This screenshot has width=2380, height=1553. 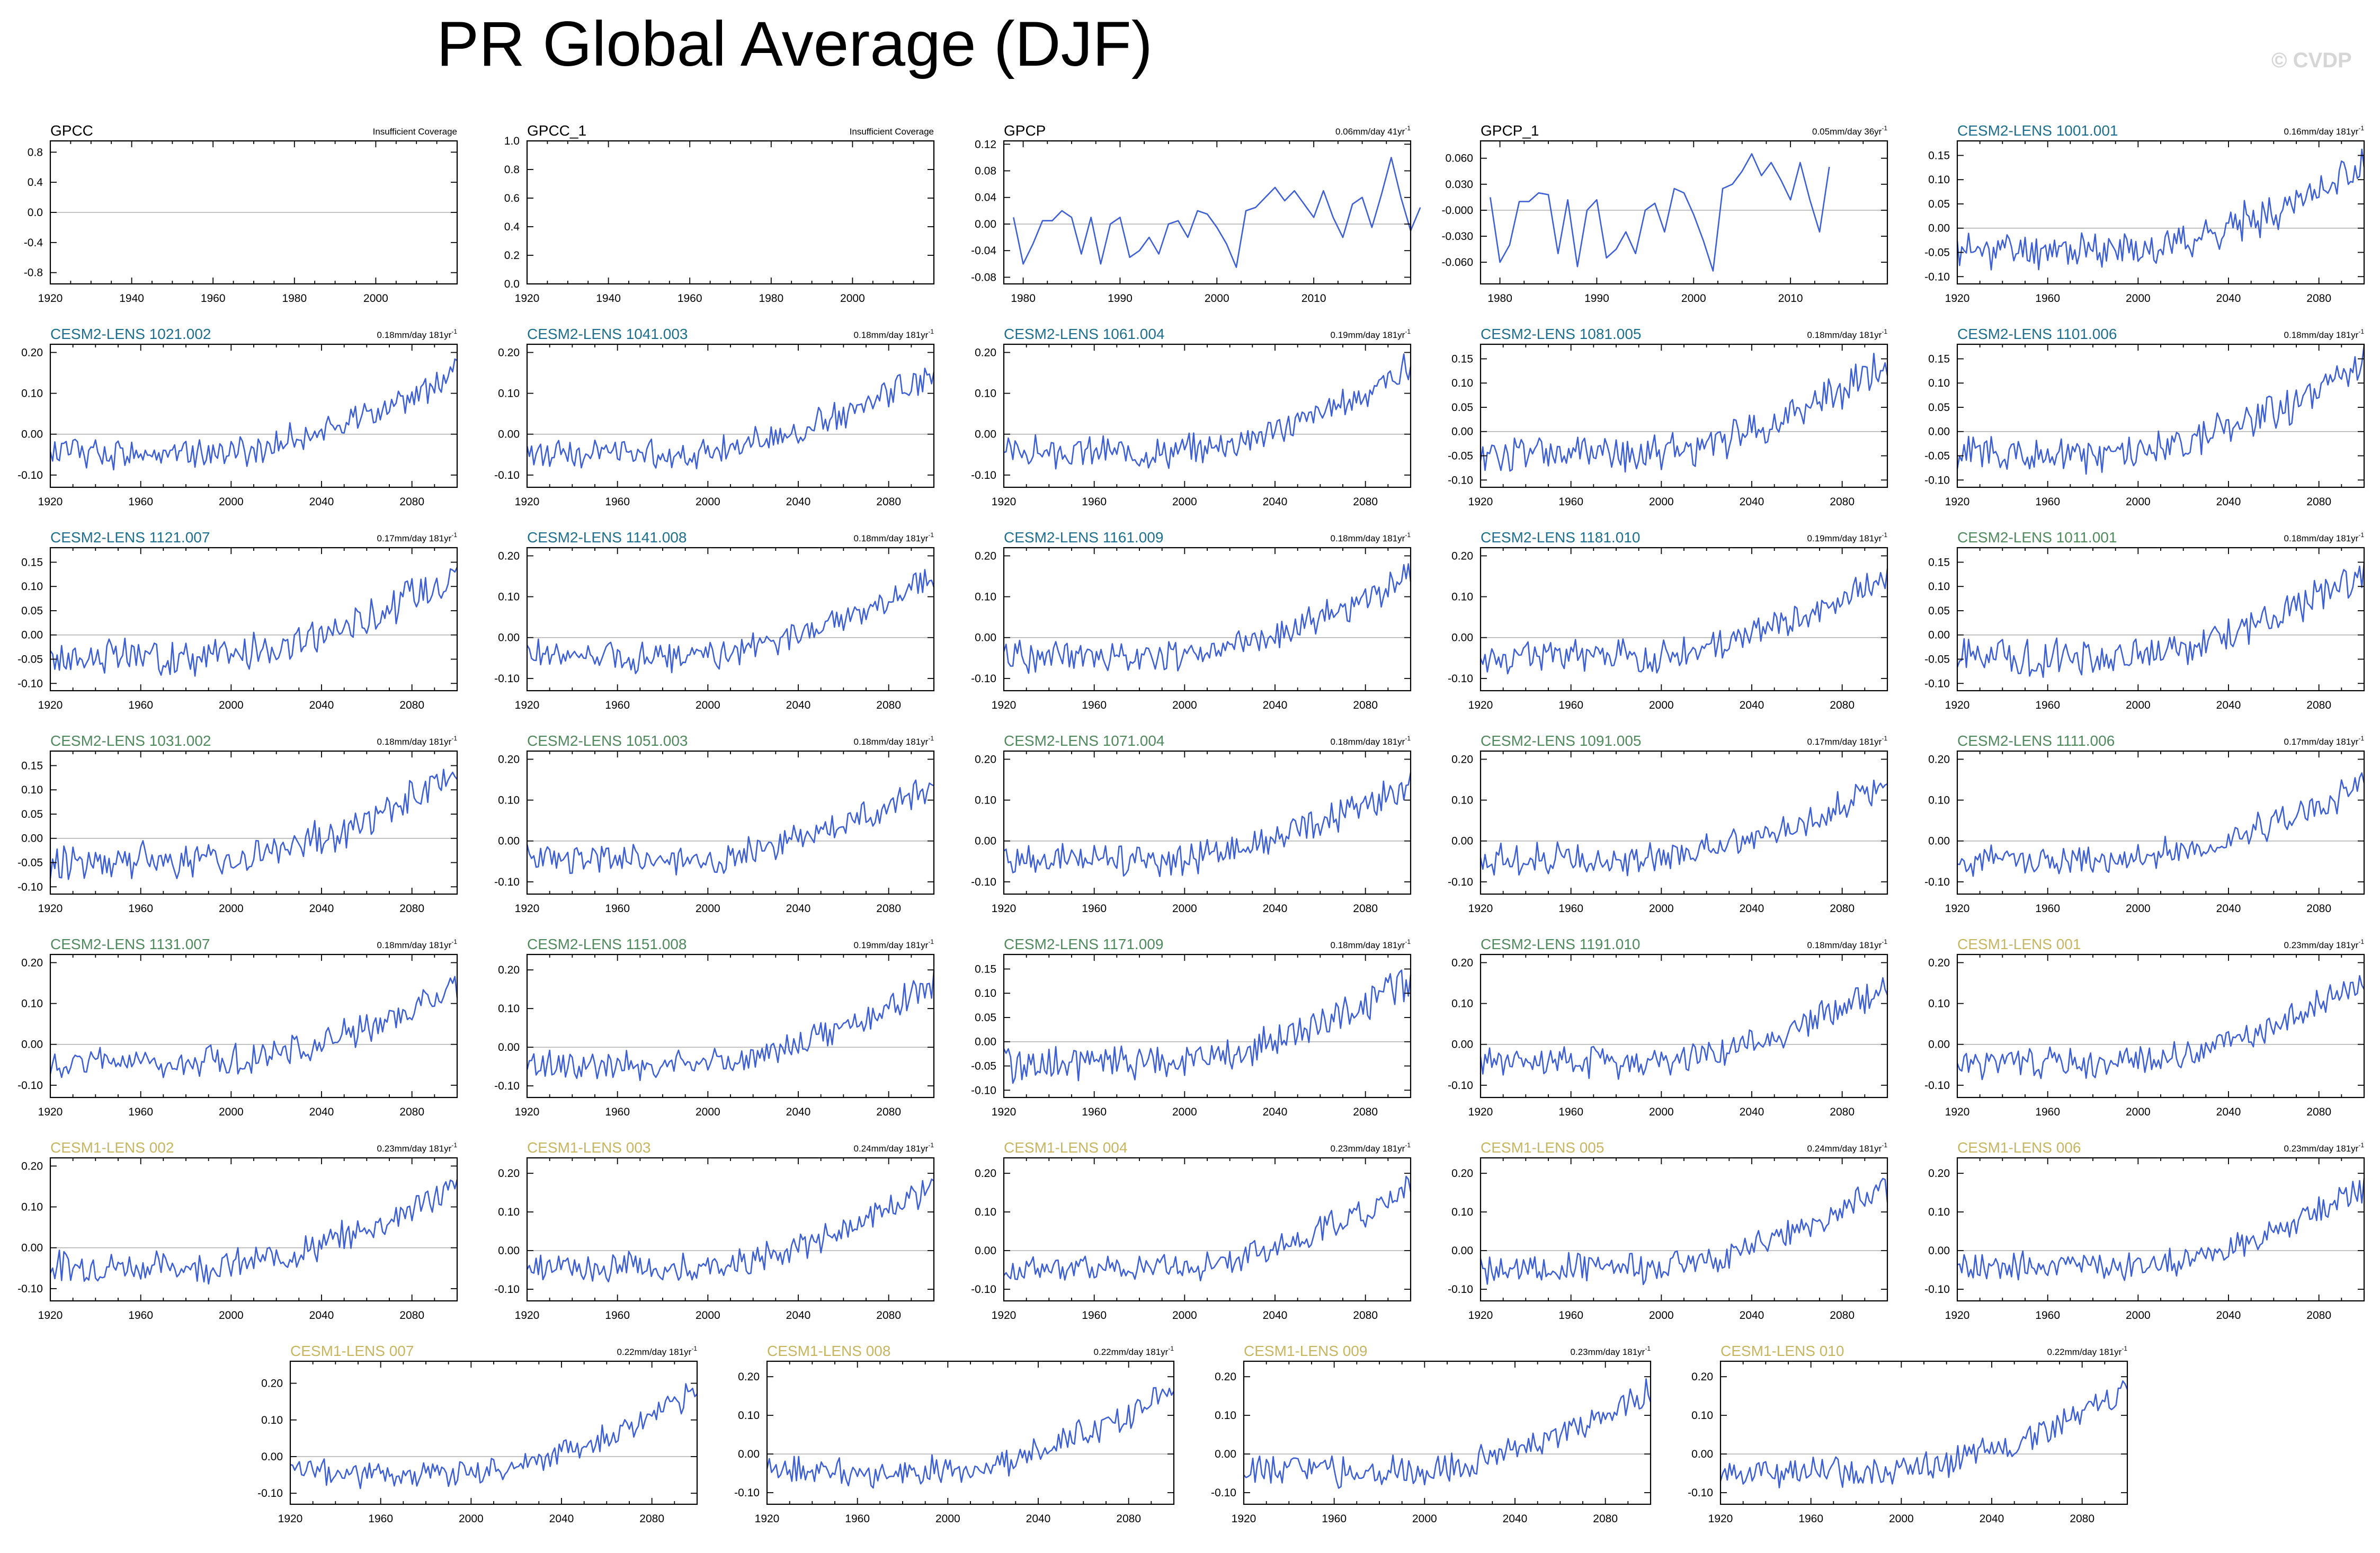 I want to click on panel-title: CESM2-LENS 1031.002, so click(x=130, y=741).